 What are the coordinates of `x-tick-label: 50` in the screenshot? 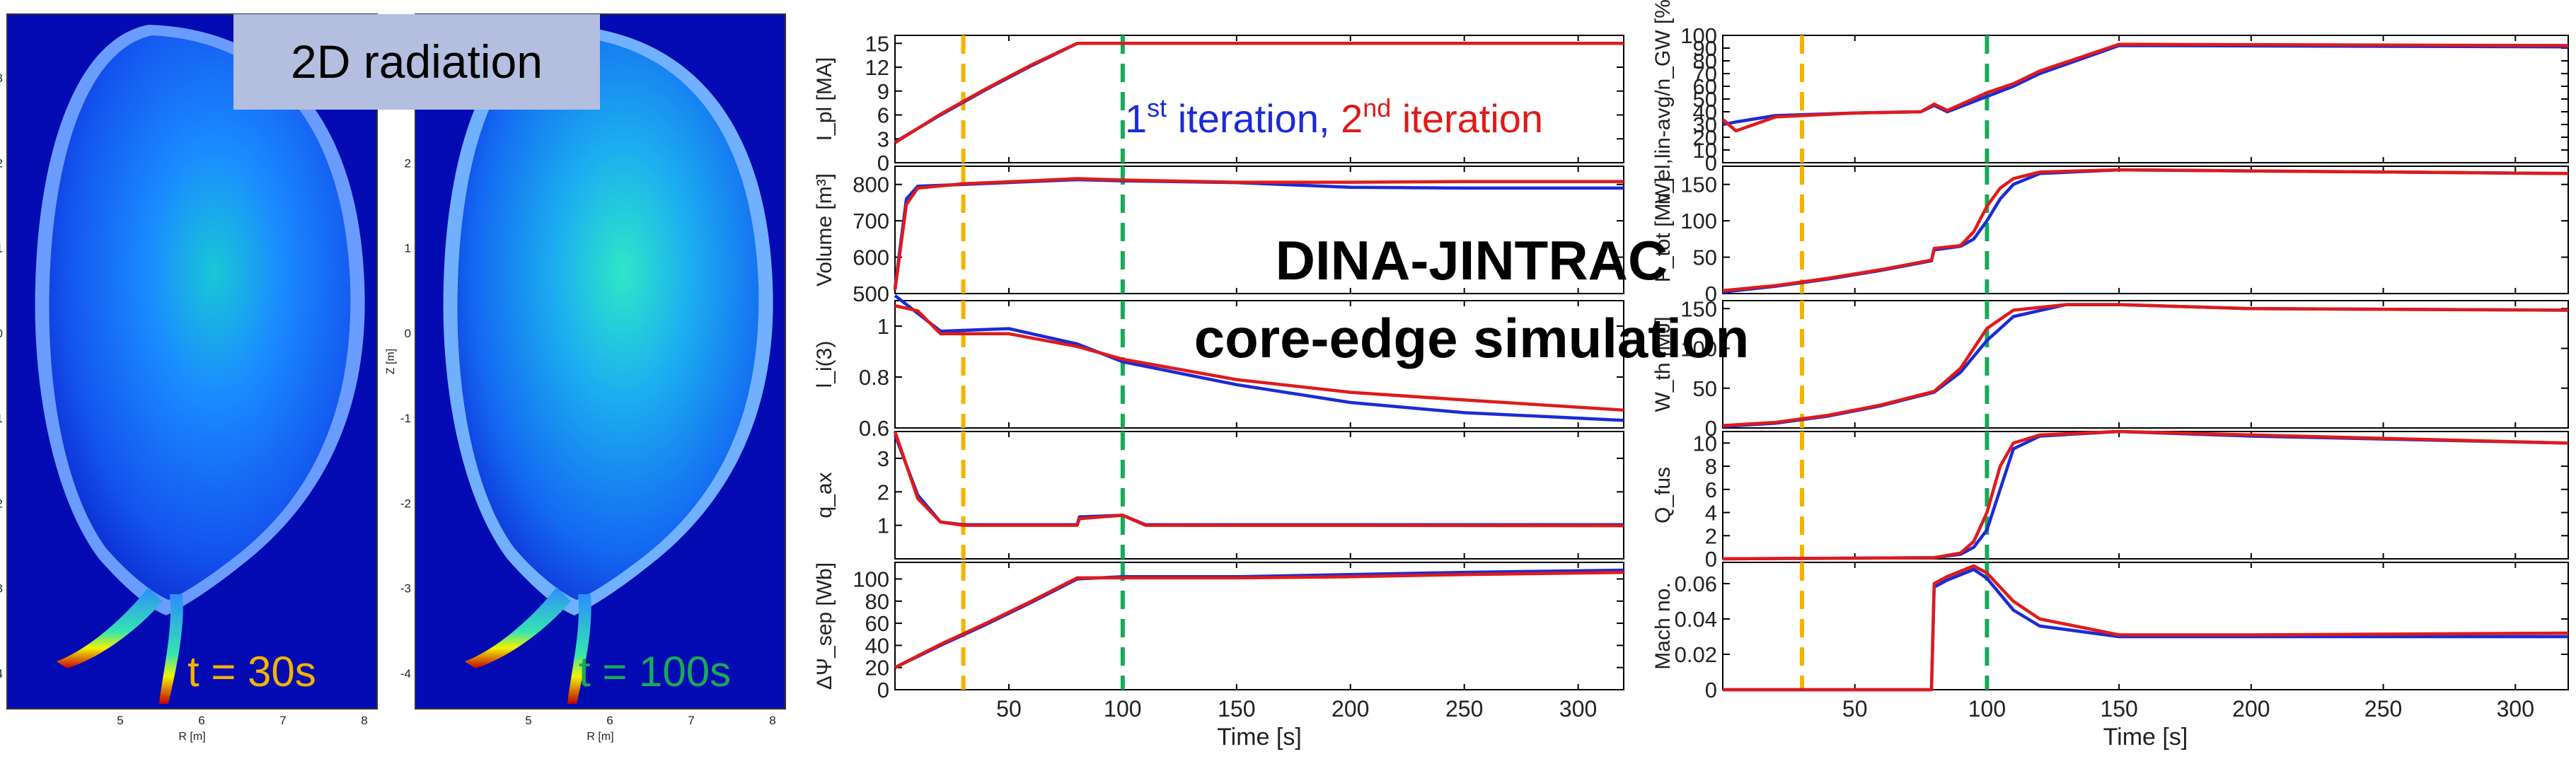 It's located at (1855, 709).